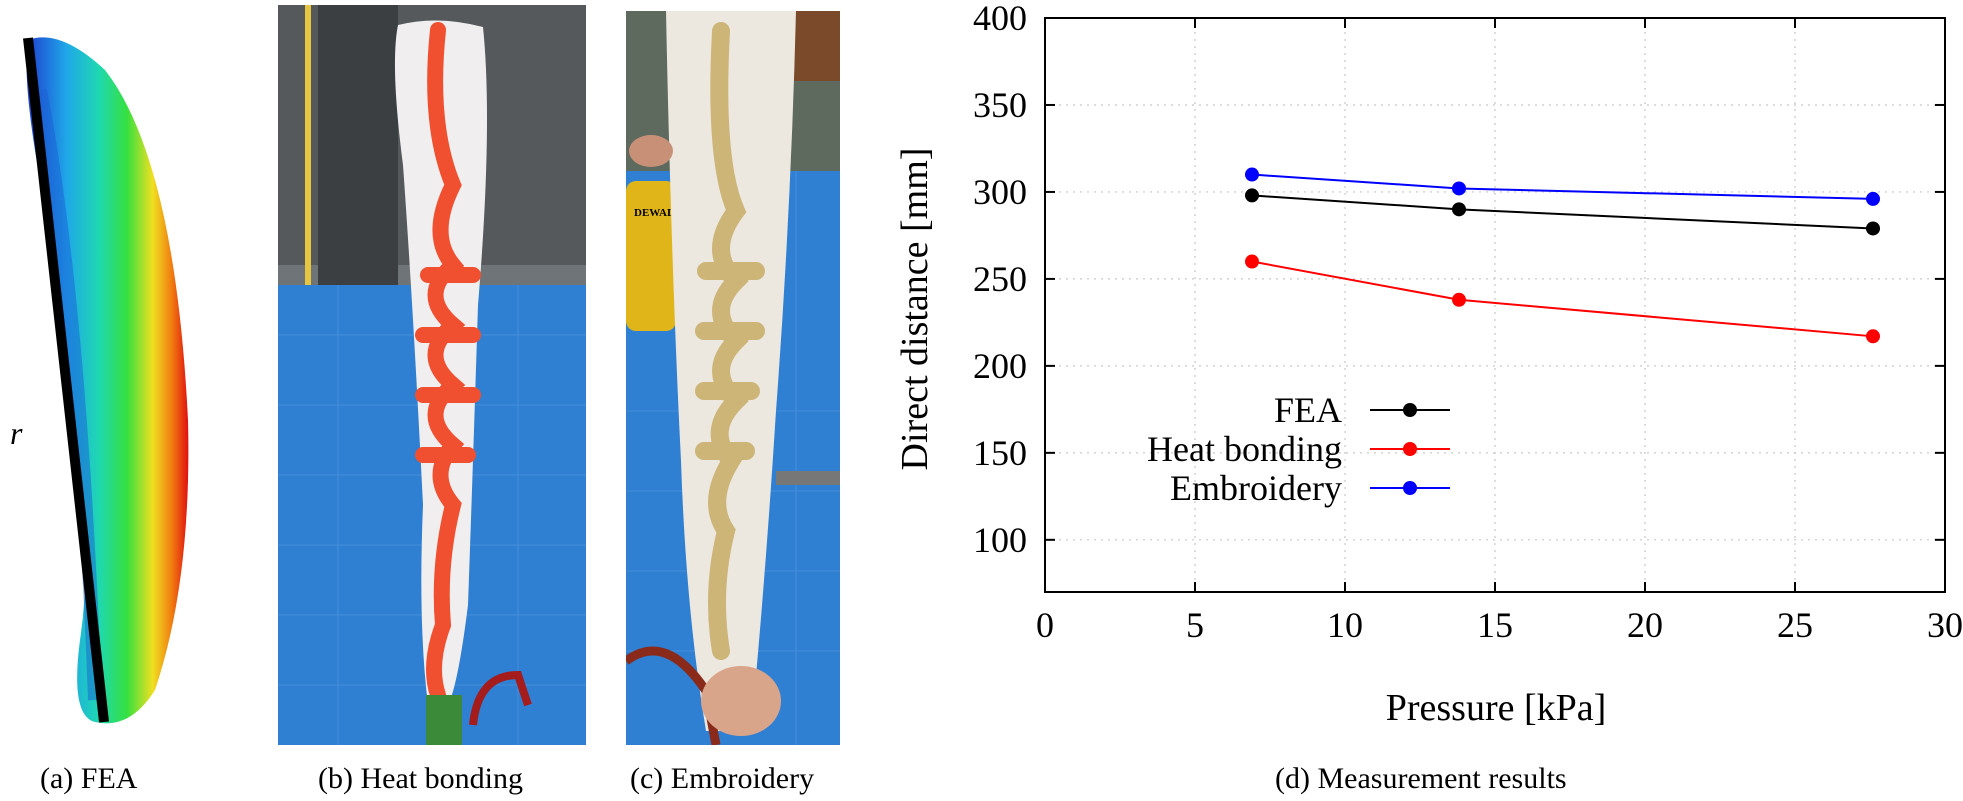  Describe the element at coordinates (1421, 778) in the screenshot. I see `caption-d: (d) Measurement results` at that location.